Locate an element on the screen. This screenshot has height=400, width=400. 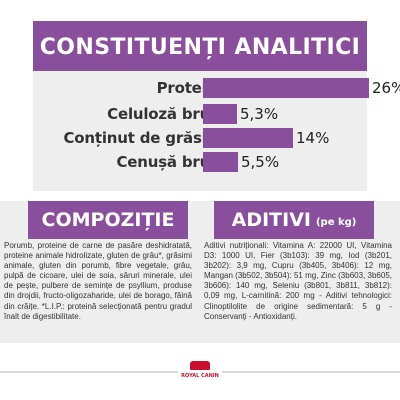
analytical-row-fat: Conținut de grăsimi 14% is located at coordinates (200, 138).